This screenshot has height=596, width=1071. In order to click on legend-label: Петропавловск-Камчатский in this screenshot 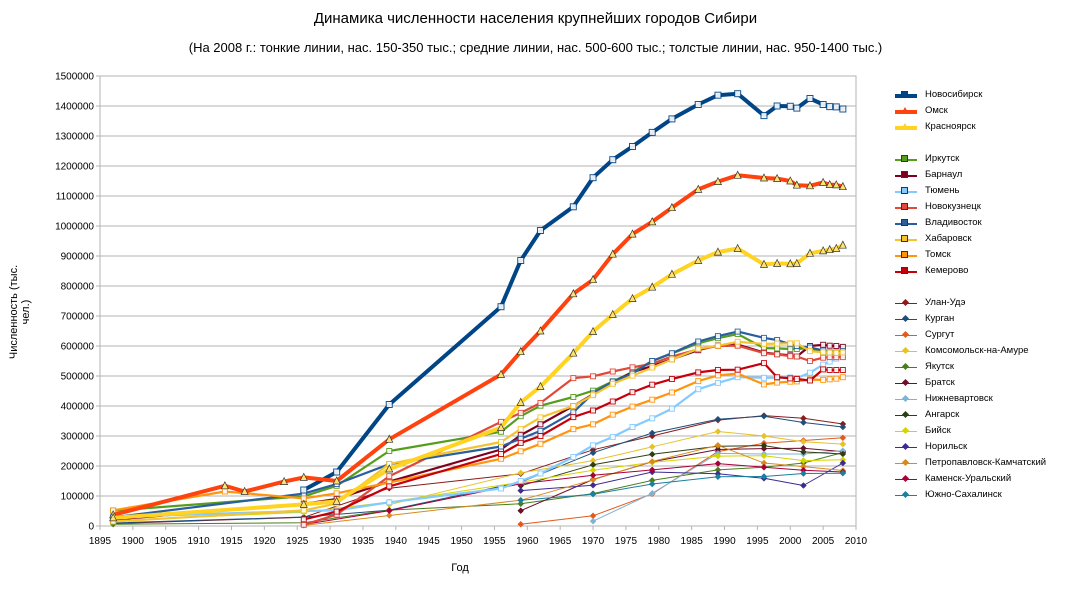, I will do `click(986, 462)`.